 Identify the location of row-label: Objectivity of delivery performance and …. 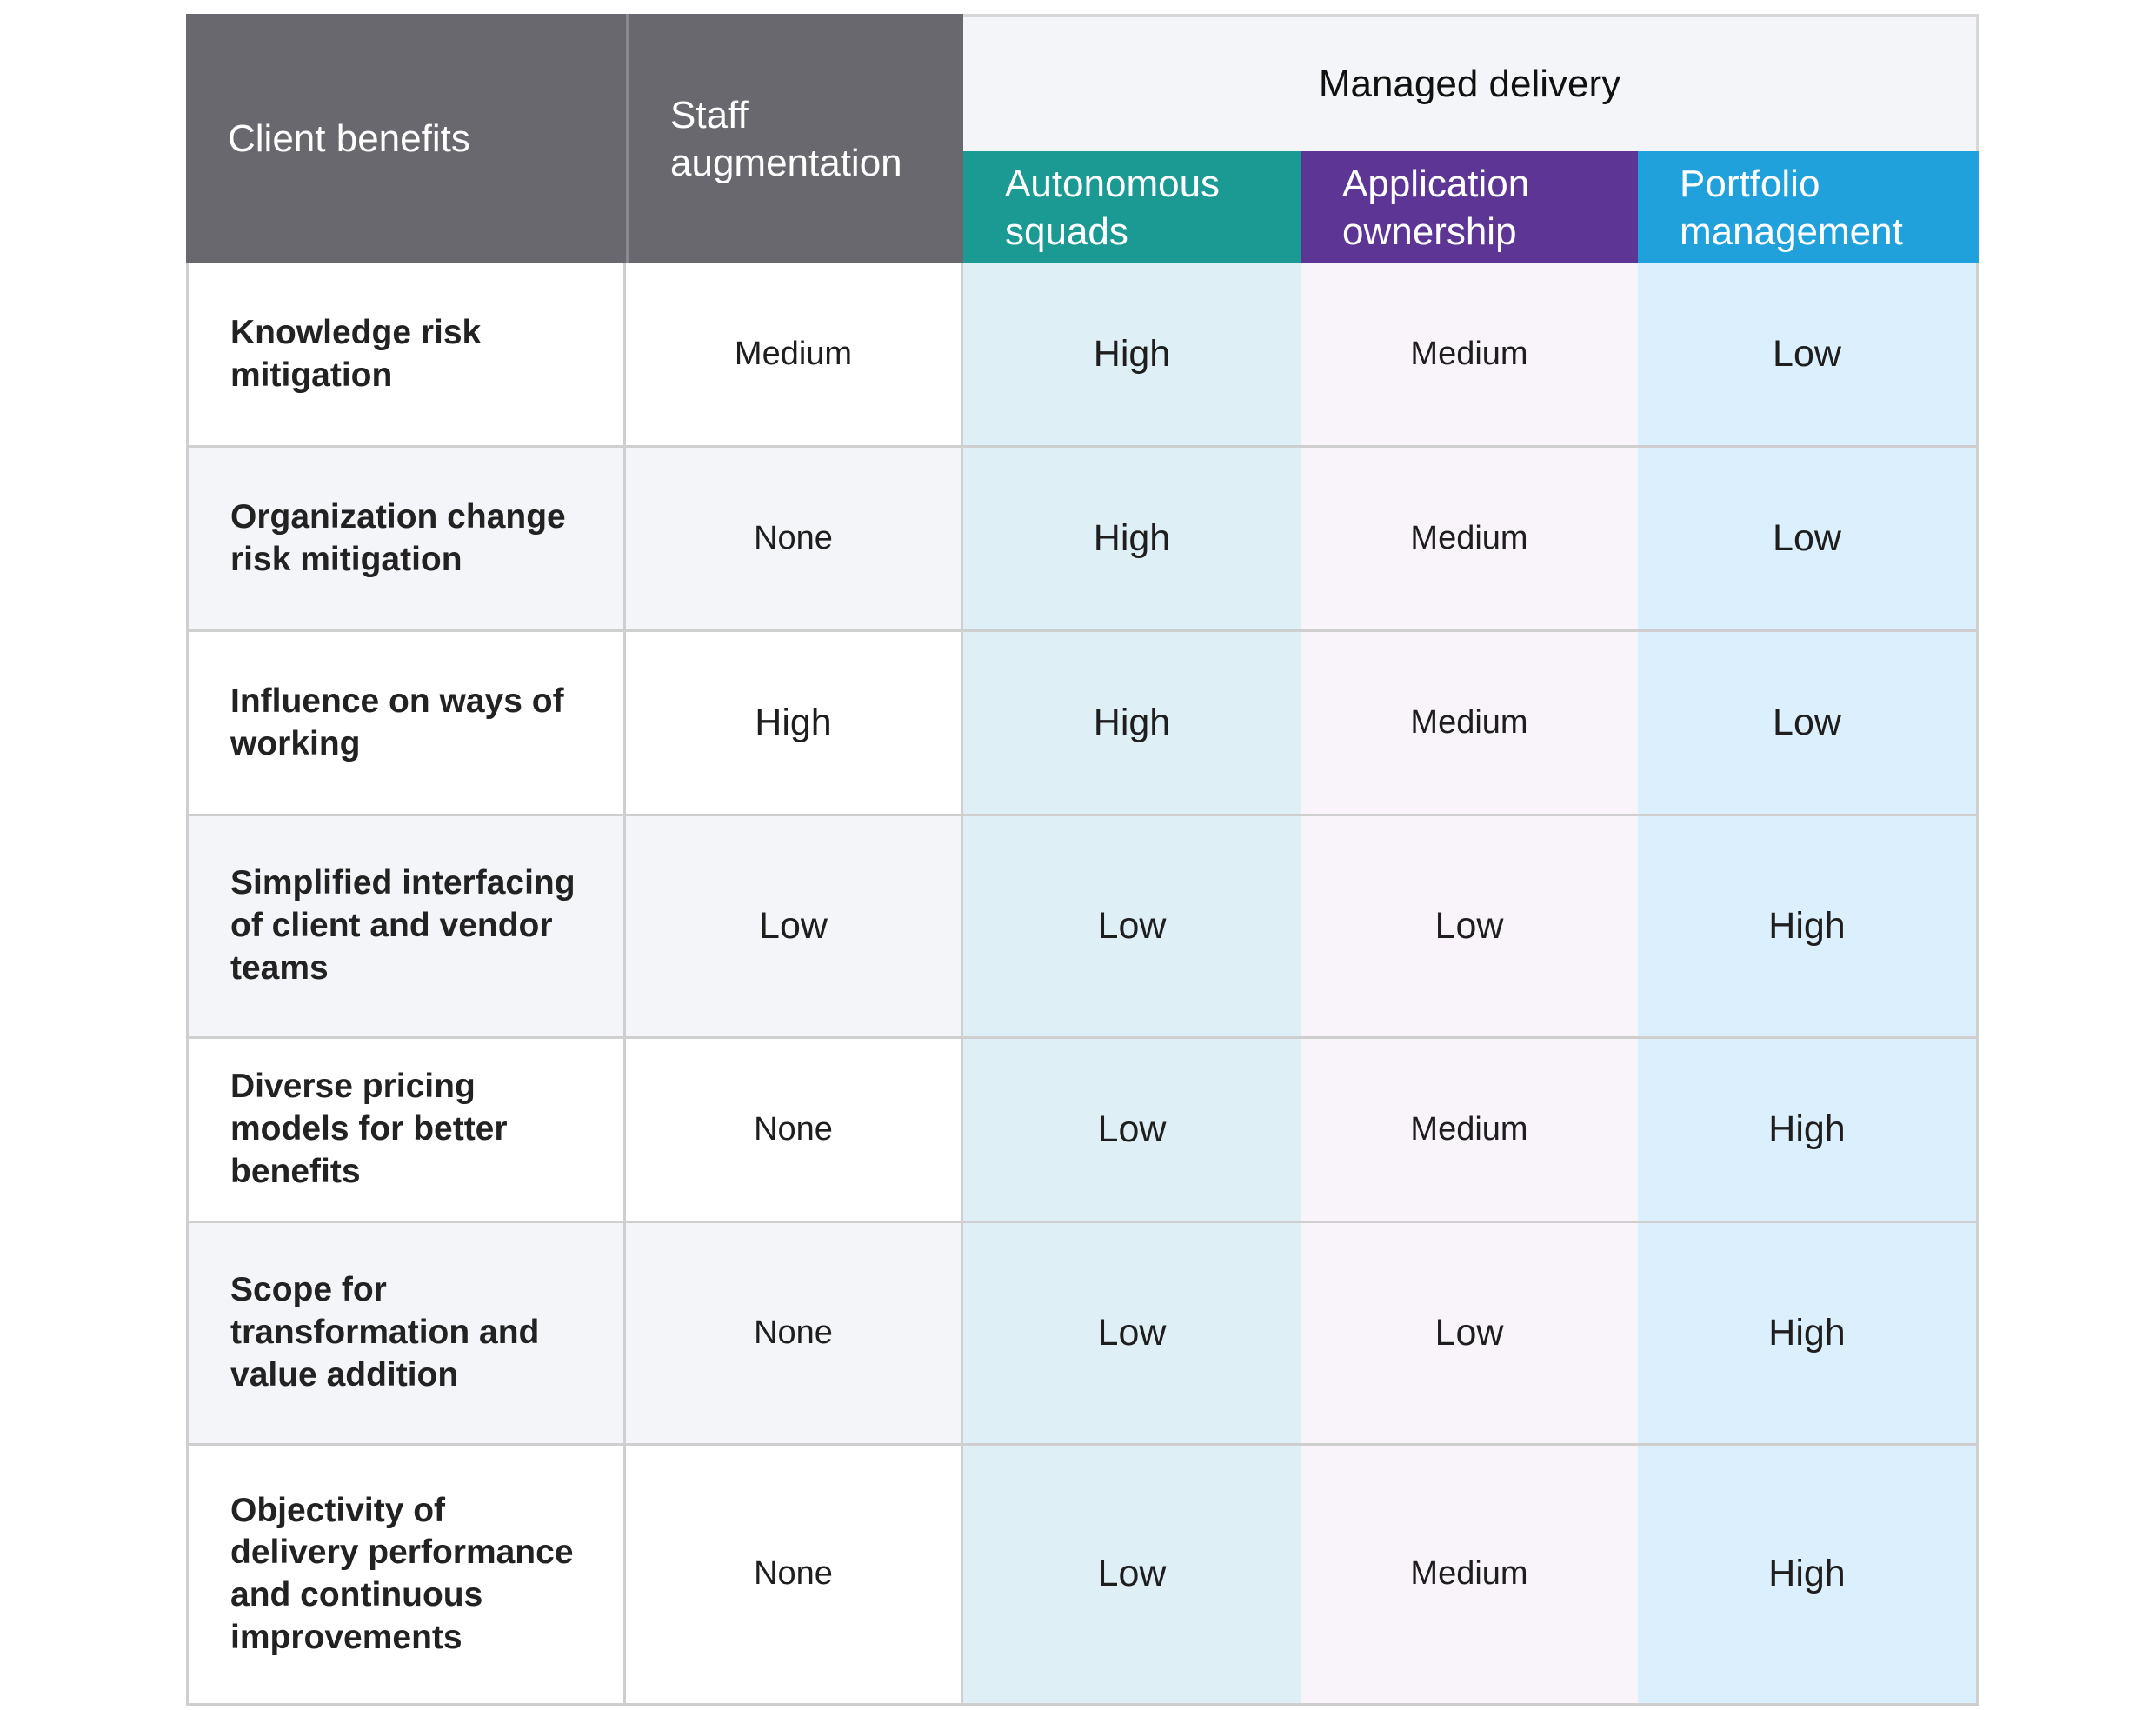
(406, 1576).